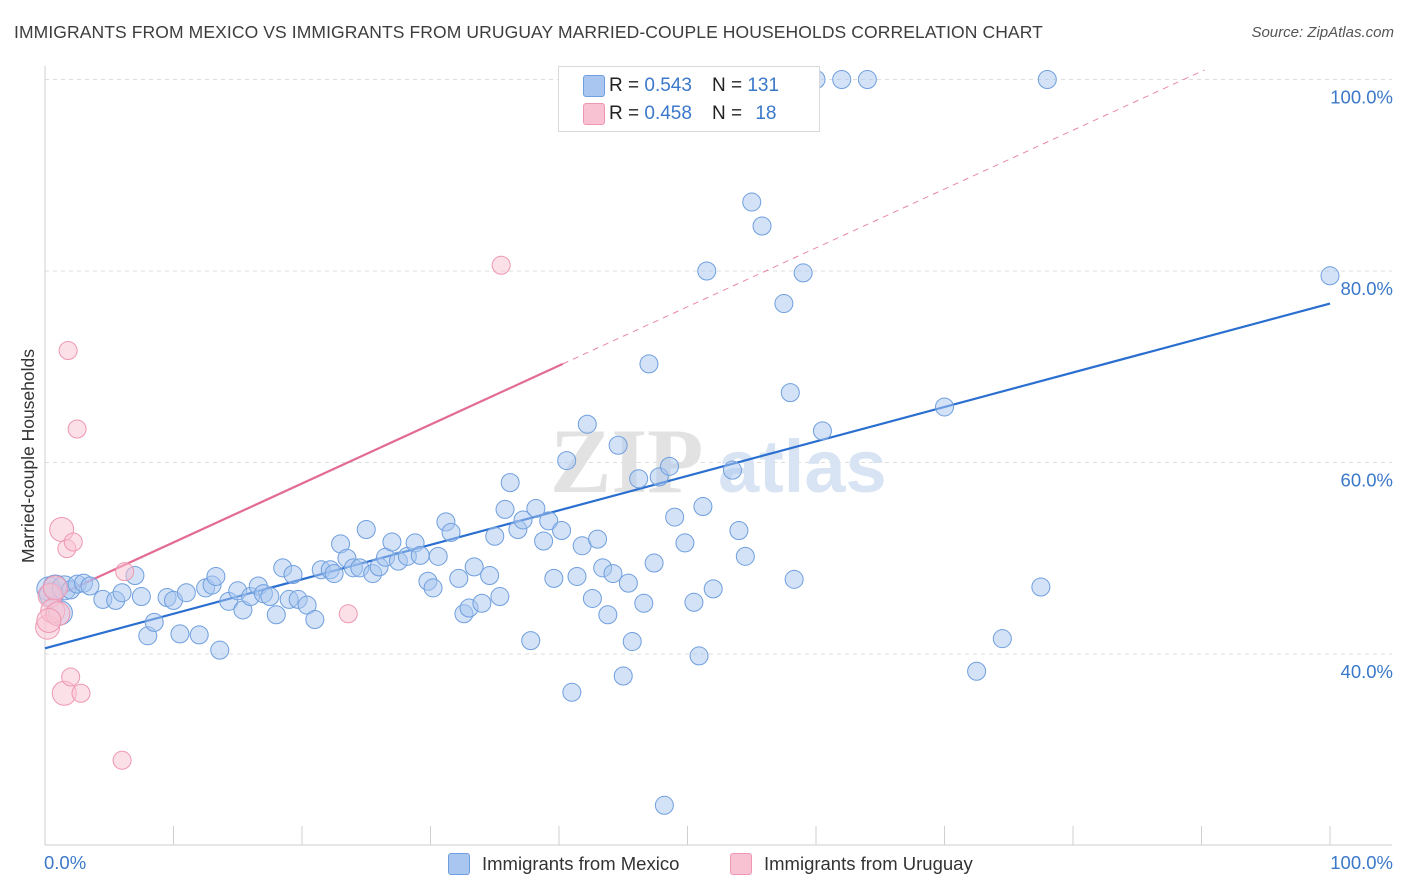  Describe the element at coordinates (1367, 480) in the screenshot. I see `y-tick-label: 60.0%` at that location.